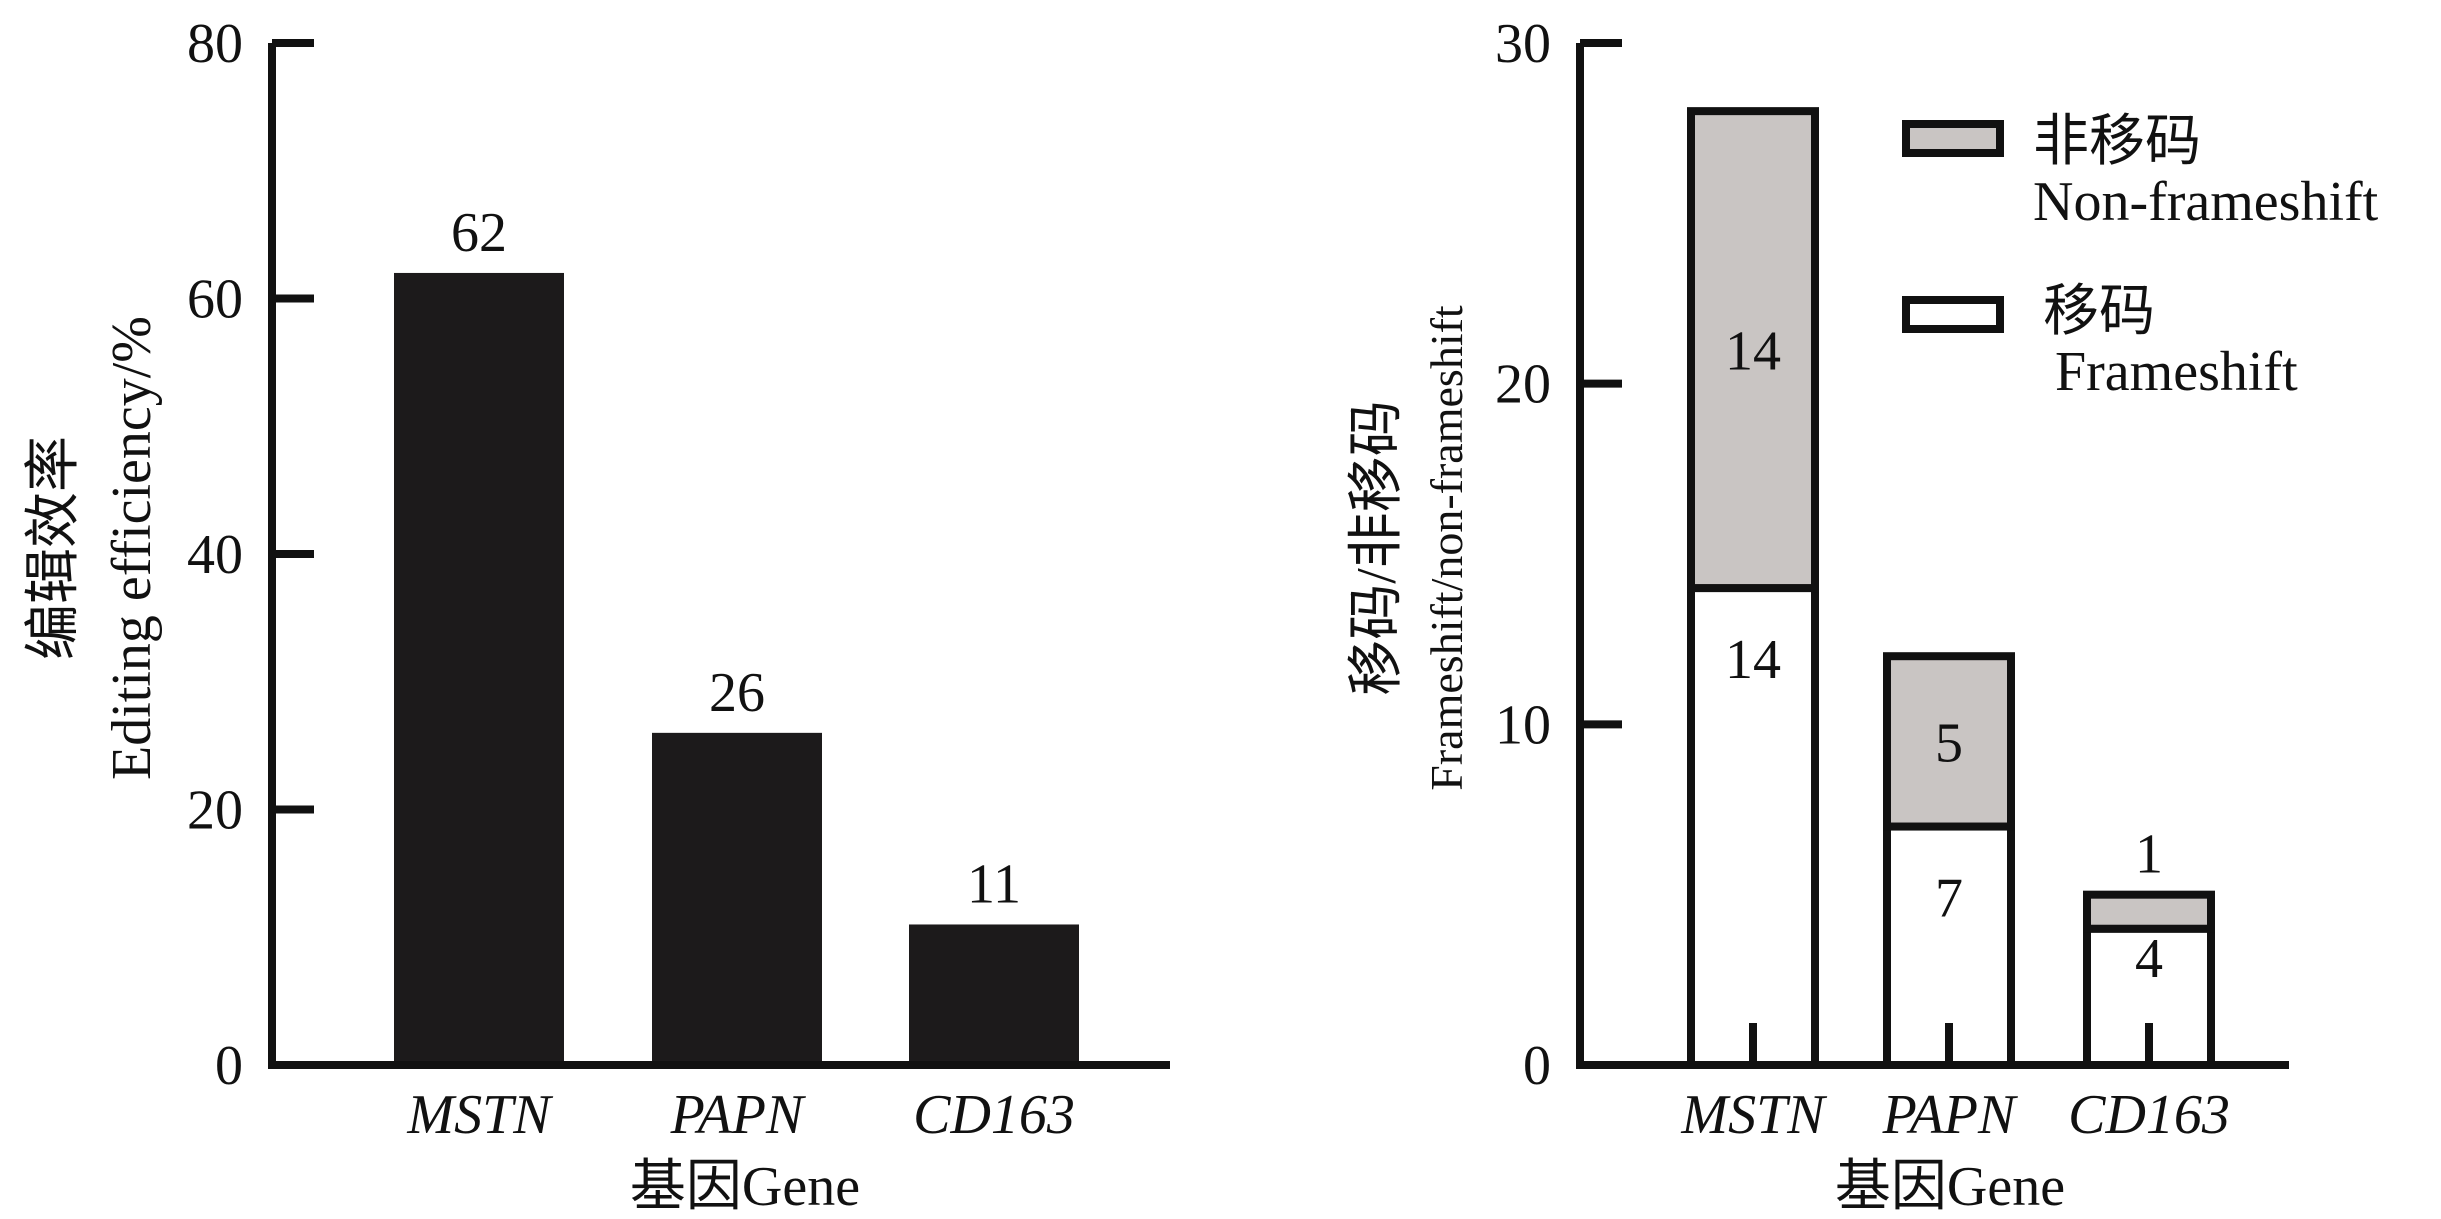  I want to click on left-y-ticks: 0 20 40 60 80, so click(250, 555).